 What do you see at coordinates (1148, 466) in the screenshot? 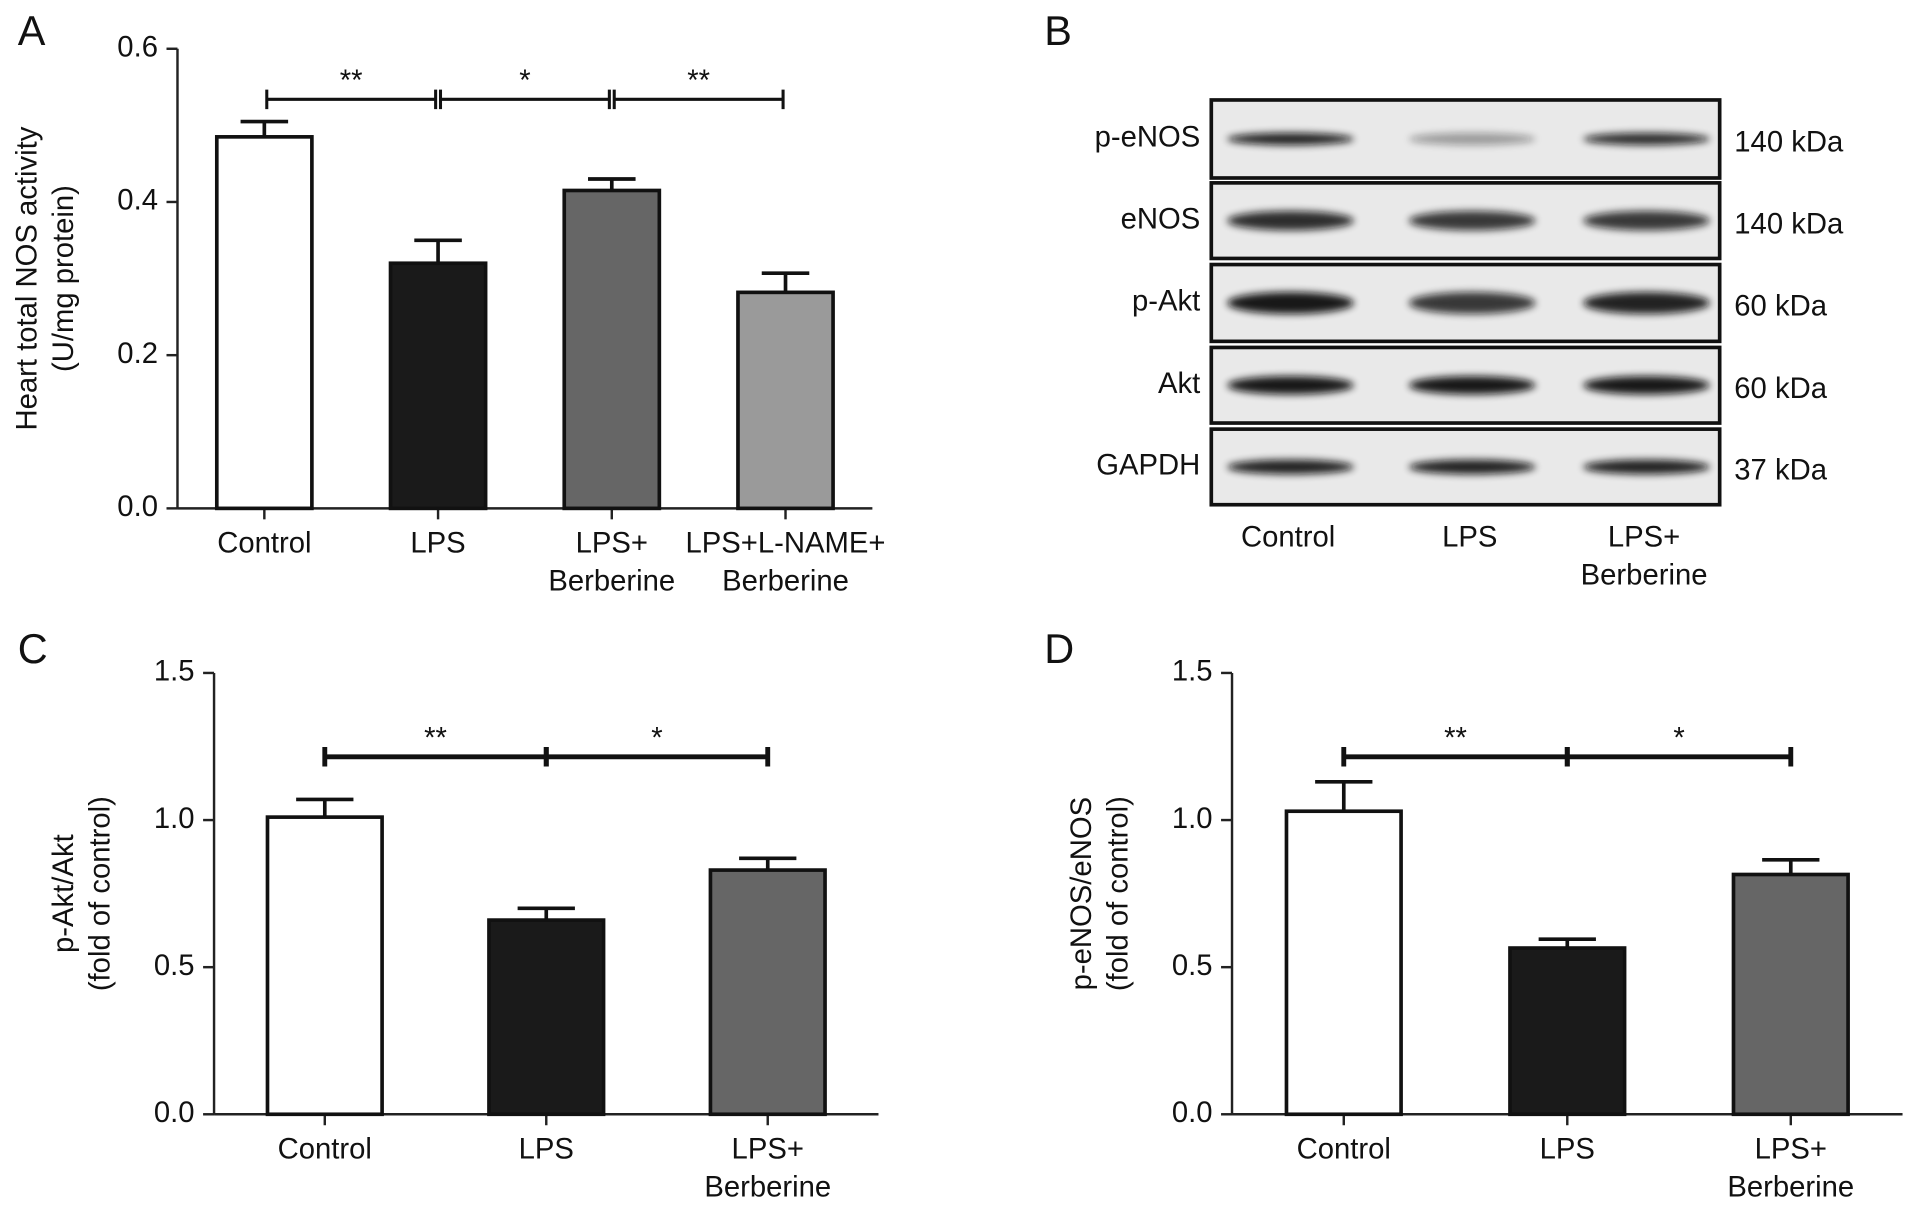
I see `blot-row-label: GAPDH` at bounding box center [1148, 466].